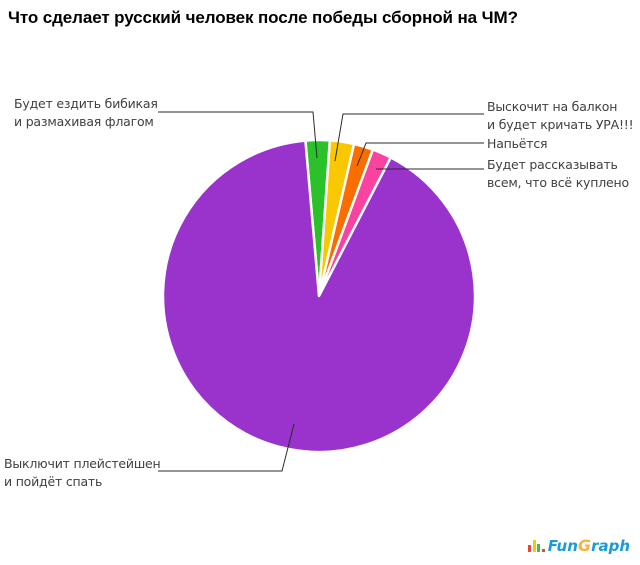  What do you see at coordinates (558, 174) in the screenshot?
I see `callout-all-bought: Будет рассказывать всем, что всё куплено` at bounding box center [558, 174].